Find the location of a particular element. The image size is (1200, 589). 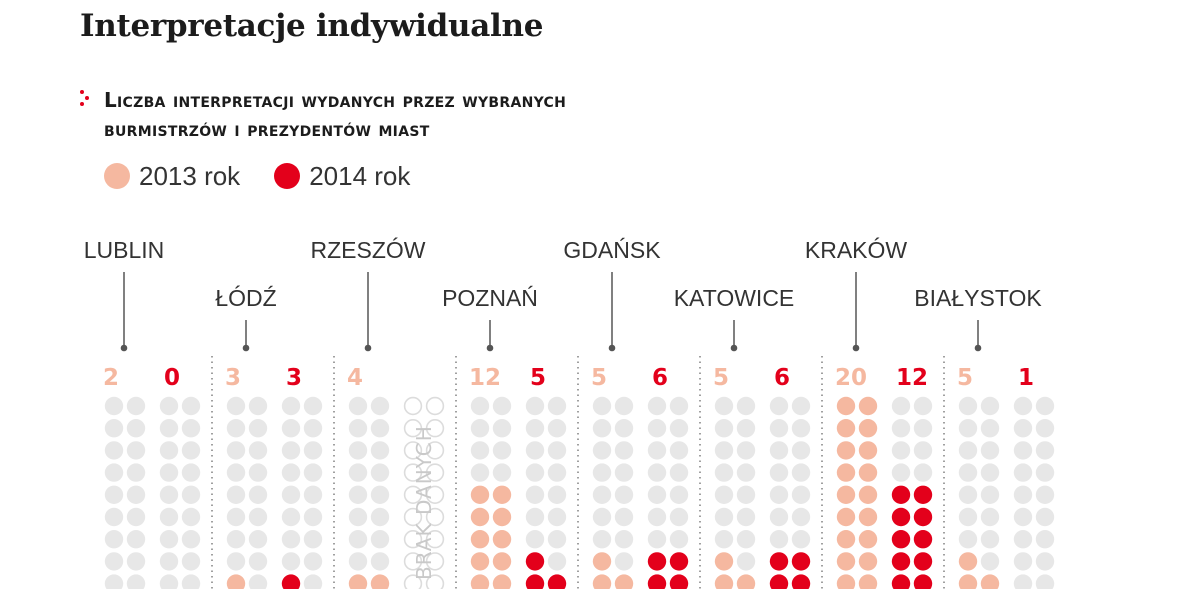

value-label-2014: 5 is located at coordinates (538, 378).